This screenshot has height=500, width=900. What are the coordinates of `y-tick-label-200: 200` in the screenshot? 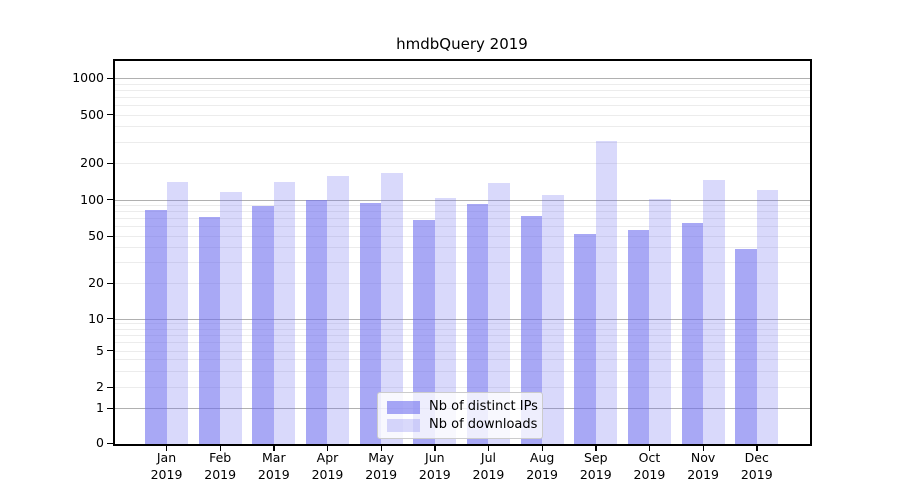 It's located at (92, 163).